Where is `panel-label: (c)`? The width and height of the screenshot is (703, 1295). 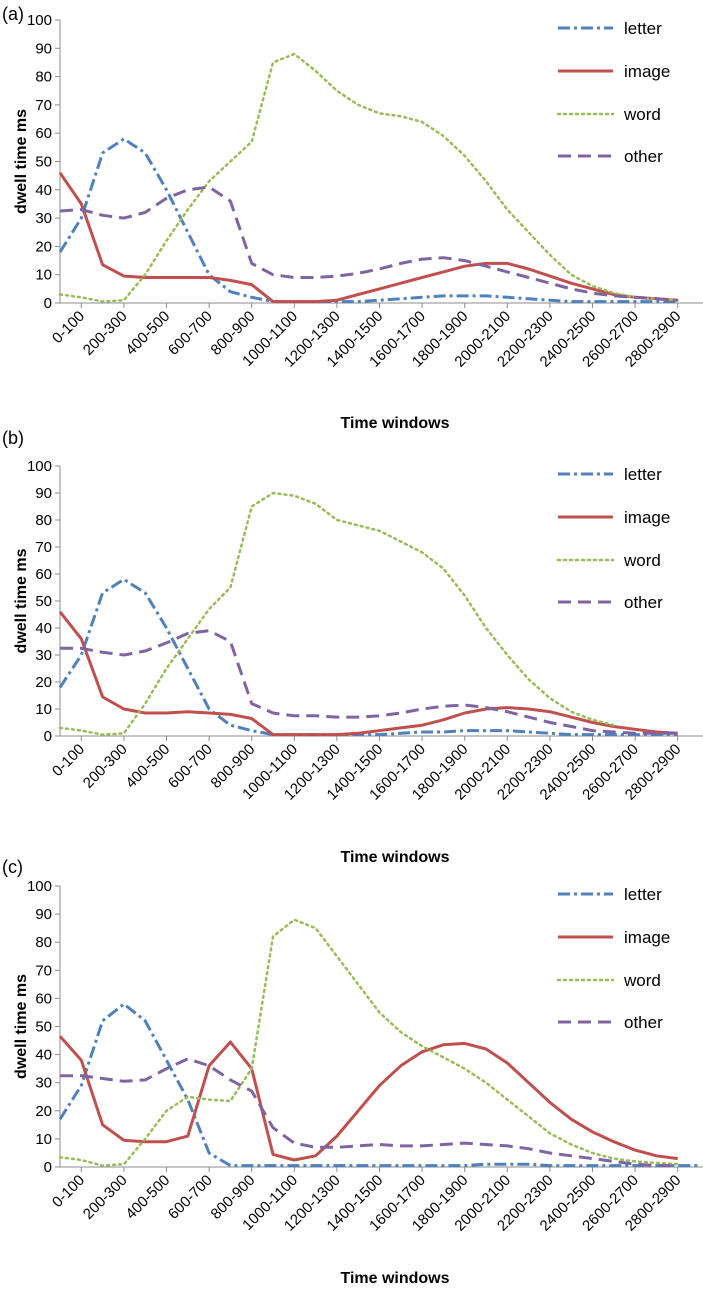 panel-label: (c) is located at coordinates (12, 867).